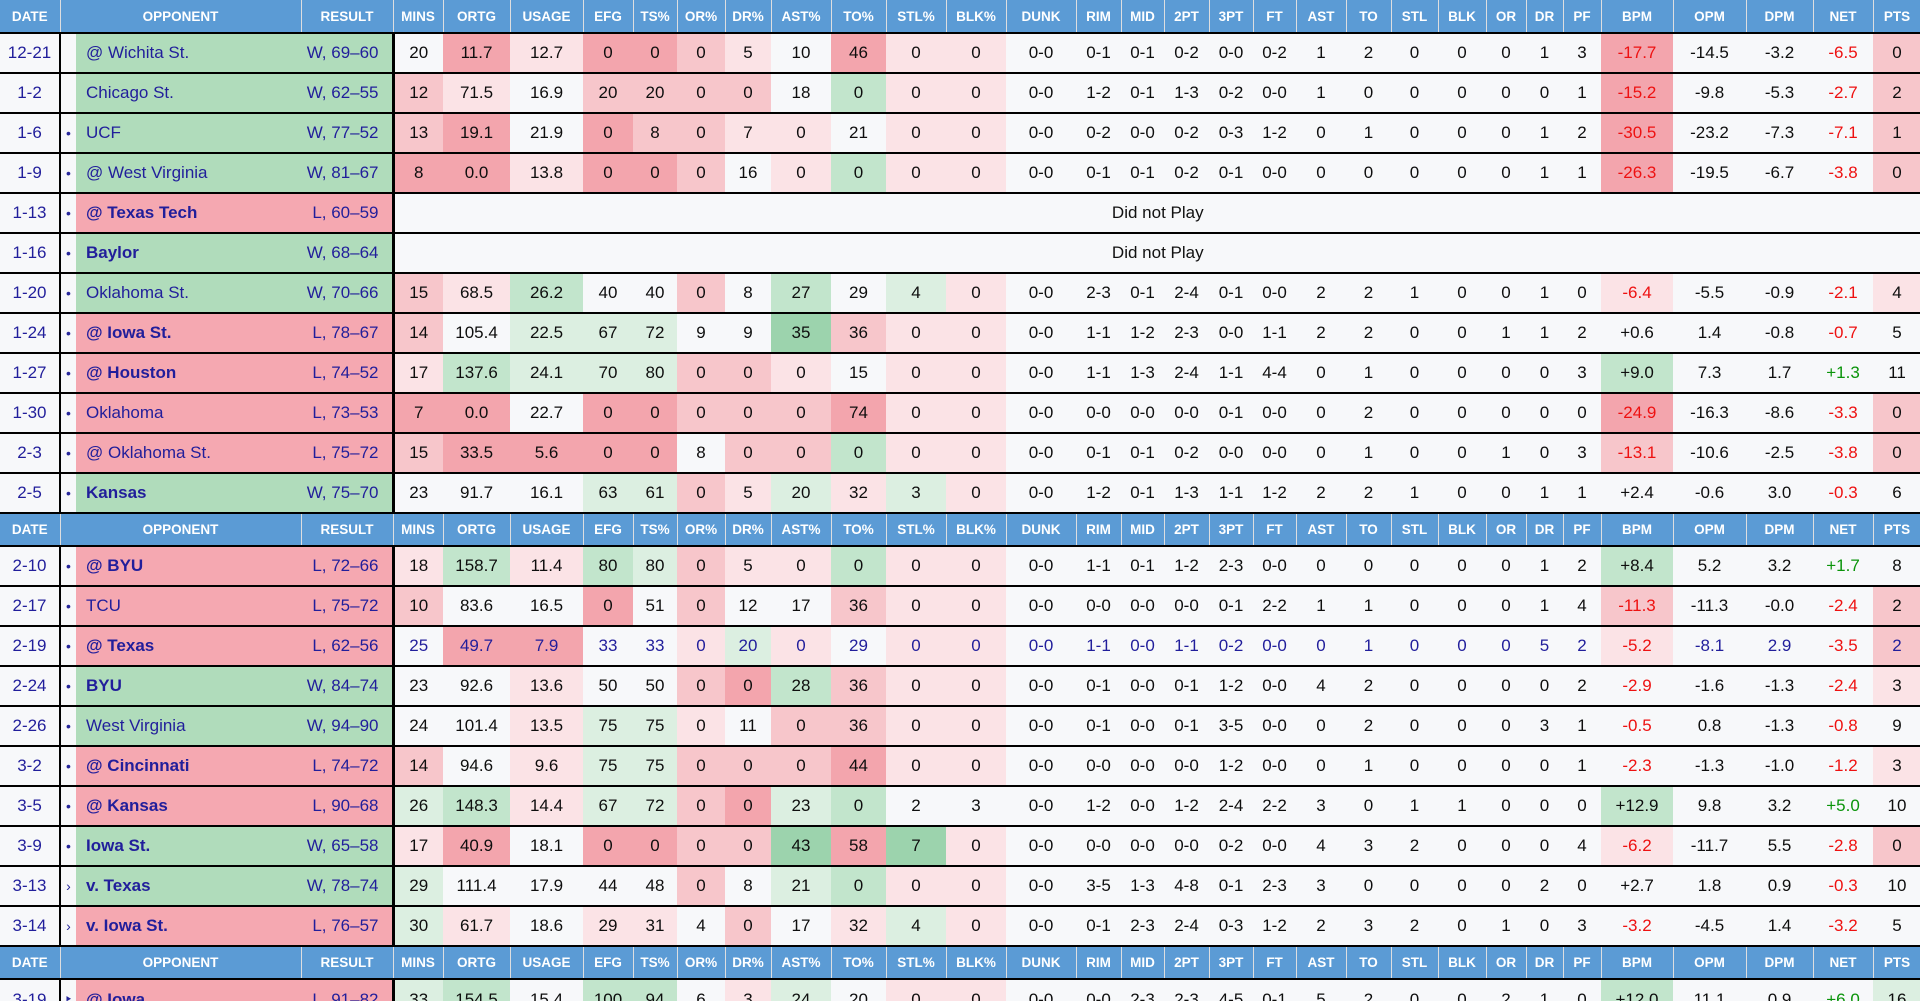 Image resolution: width=1920 pixels, height=1001 pixels. I want to click on result-cell: L, 76–57, so click(348, 926).